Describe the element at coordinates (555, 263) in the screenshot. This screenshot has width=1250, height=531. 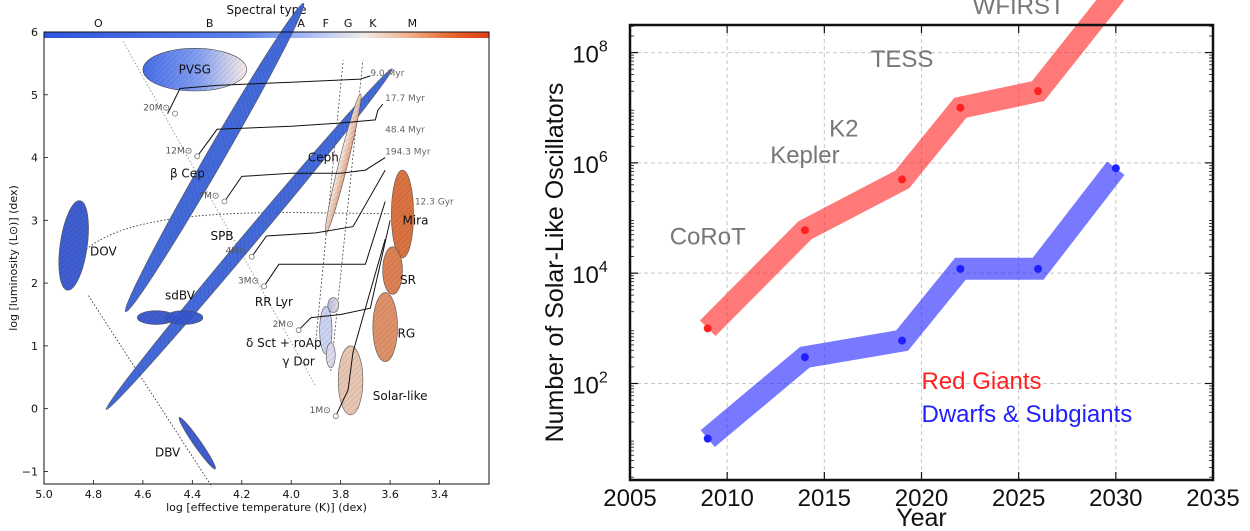
I see `y-axis-label: Number of Solar-Like Oscillators` at that location.